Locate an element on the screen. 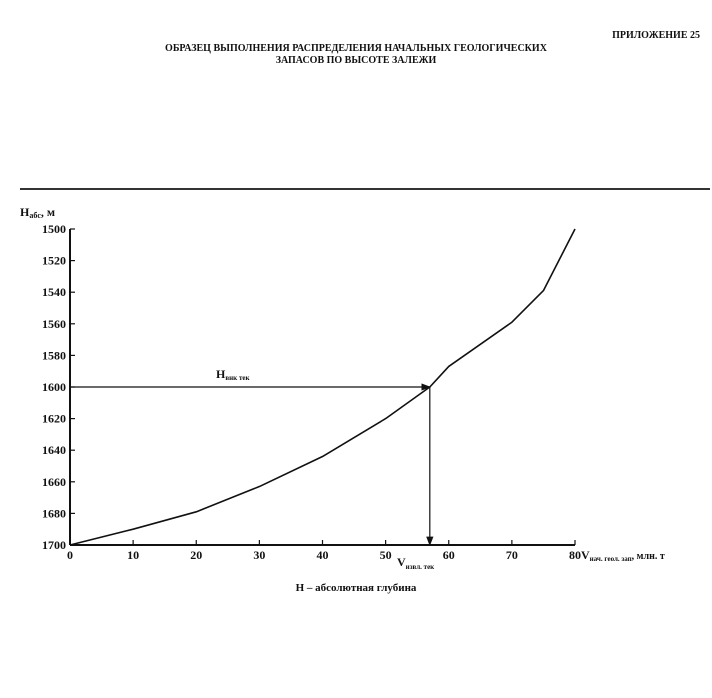 The width and height of the screenshot is (712, 698). v-annotation-label: Vизвл. тек is located at coordinates (416, 563).